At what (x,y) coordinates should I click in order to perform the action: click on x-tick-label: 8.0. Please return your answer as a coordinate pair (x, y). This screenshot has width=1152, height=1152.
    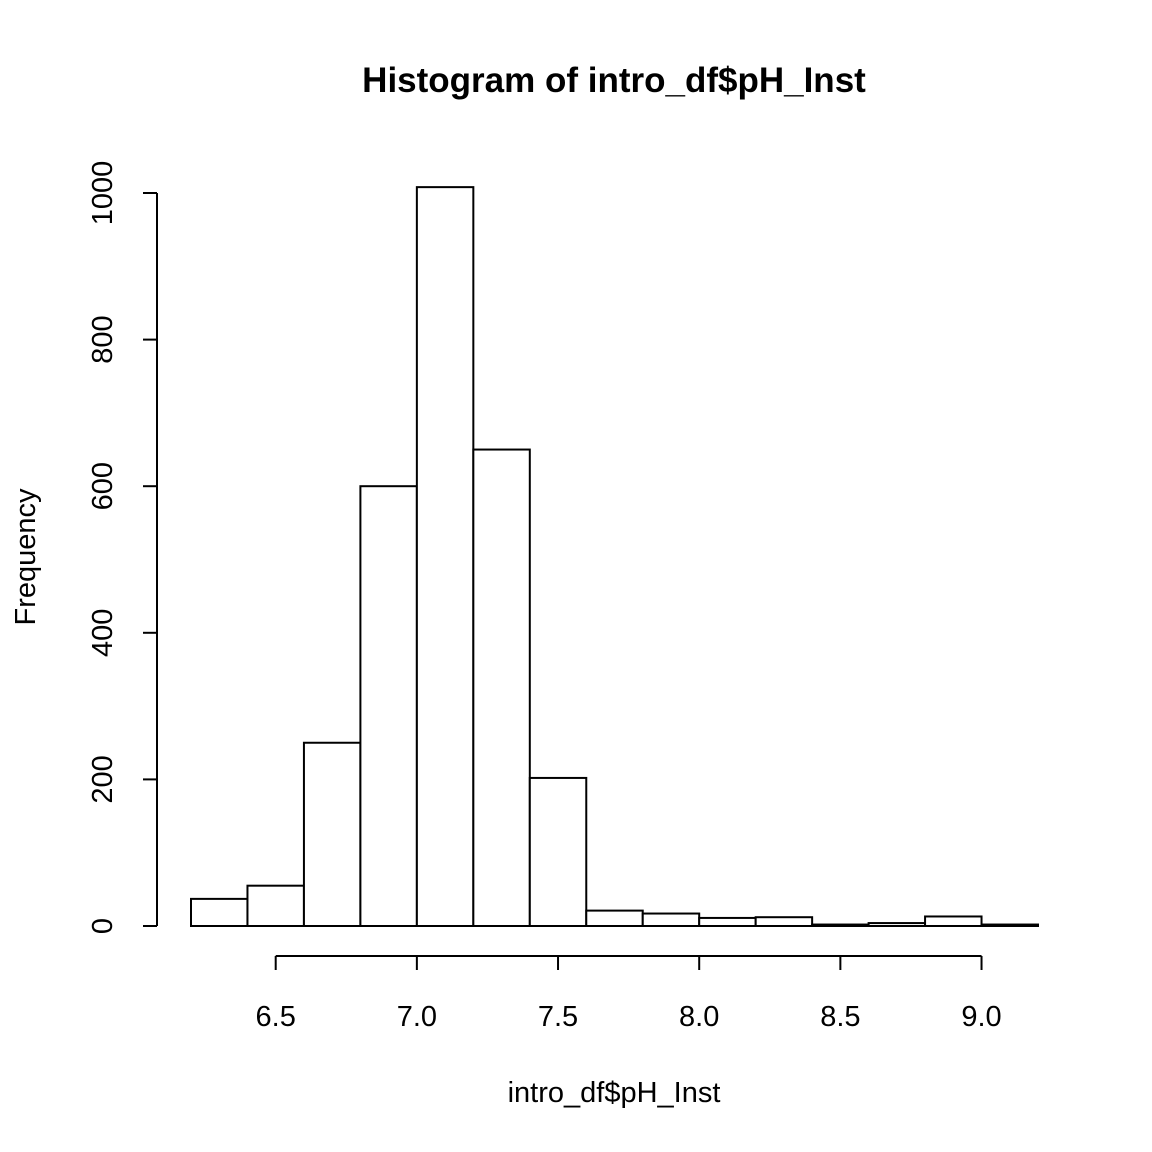
    Looking at the image, I should click on (699, 1017).